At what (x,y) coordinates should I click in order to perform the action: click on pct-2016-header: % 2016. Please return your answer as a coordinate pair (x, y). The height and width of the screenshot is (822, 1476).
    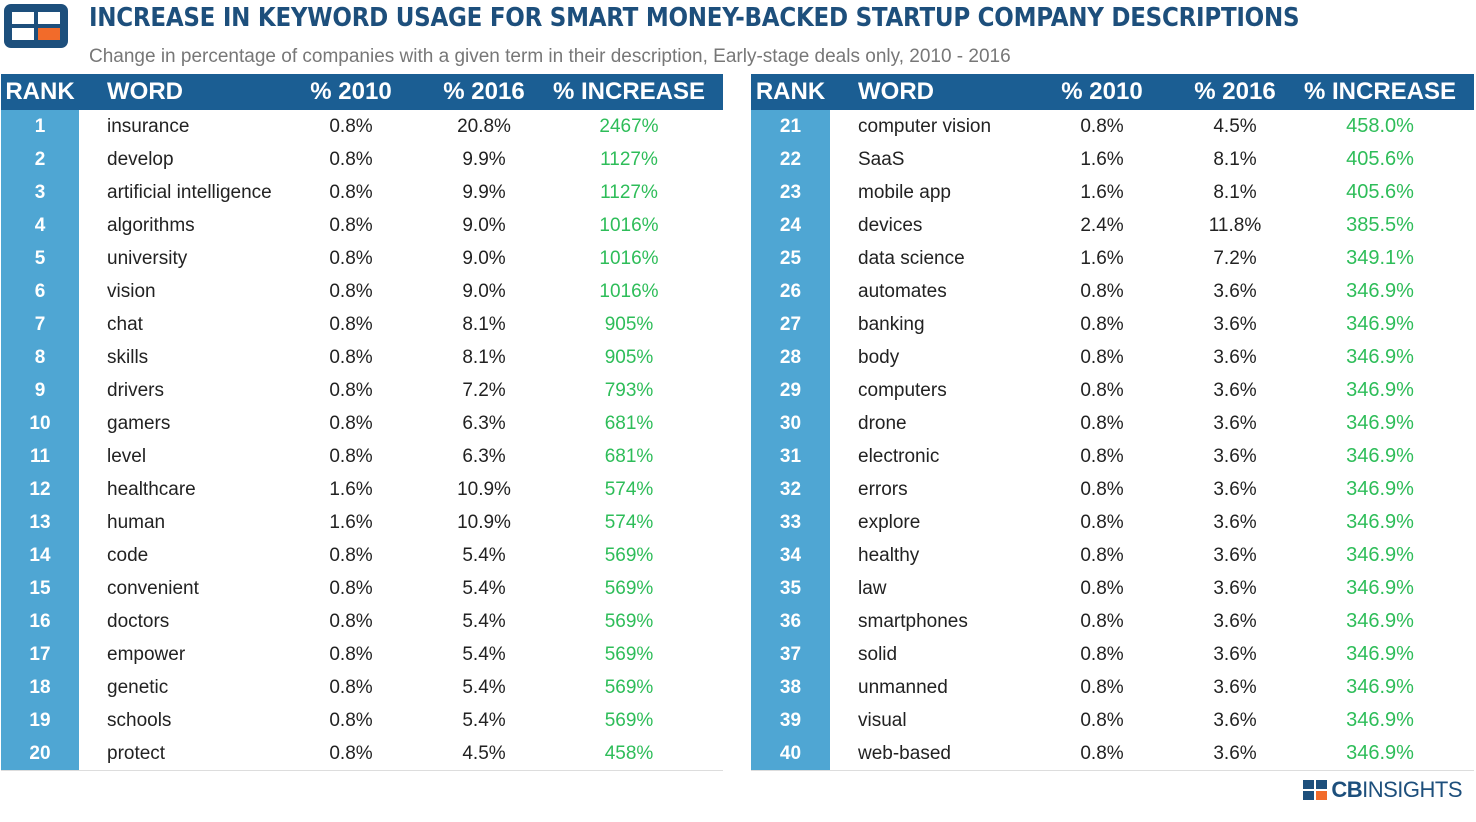
    Looking at the image, I should click on (1235, 92).